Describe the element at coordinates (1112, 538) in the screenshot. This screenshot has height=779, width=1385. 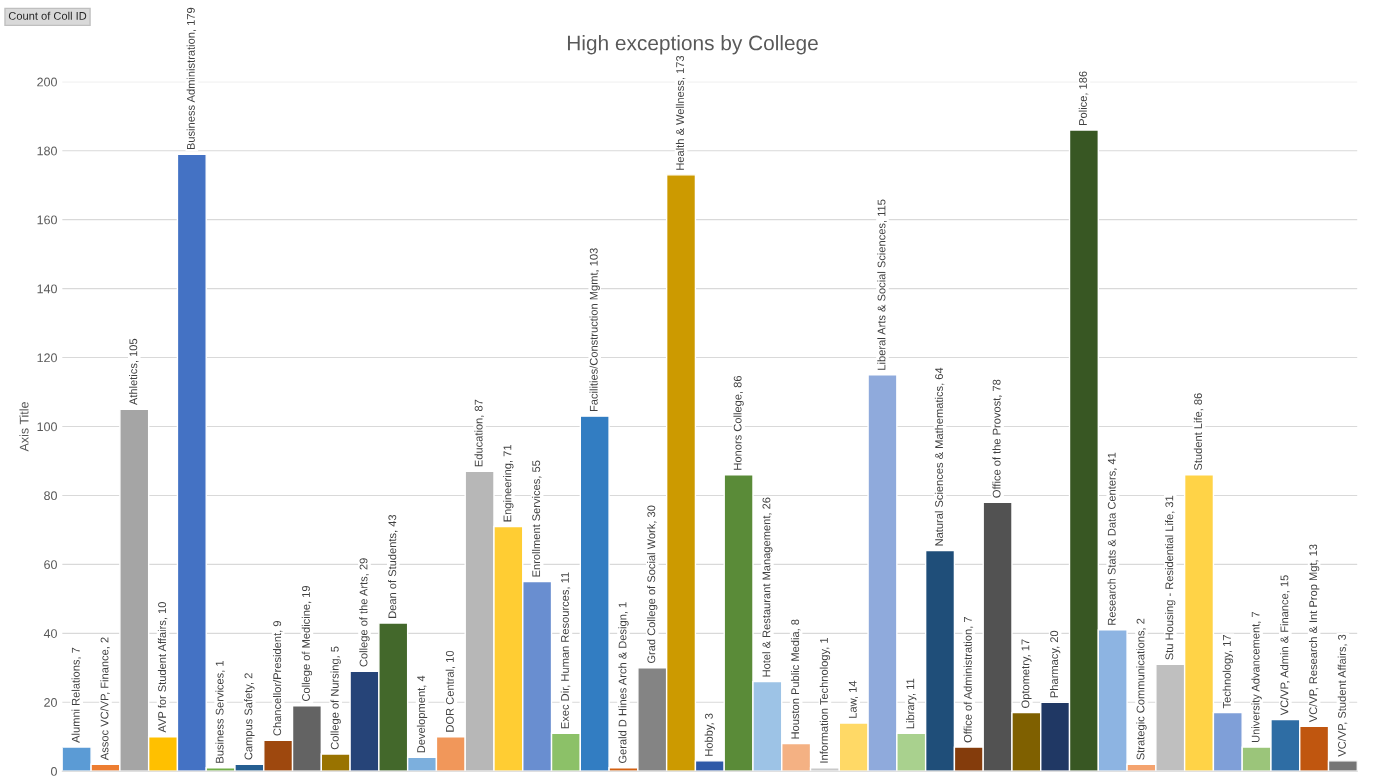
I see `data-label: Research Stats & Data Centers, 41` at that location.